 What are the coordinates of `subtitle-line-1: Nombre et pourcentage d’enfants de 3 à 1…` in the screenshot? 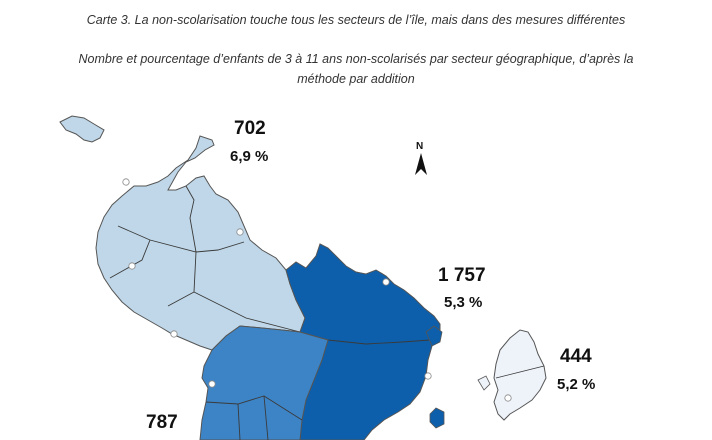 It's located at (356, 59).